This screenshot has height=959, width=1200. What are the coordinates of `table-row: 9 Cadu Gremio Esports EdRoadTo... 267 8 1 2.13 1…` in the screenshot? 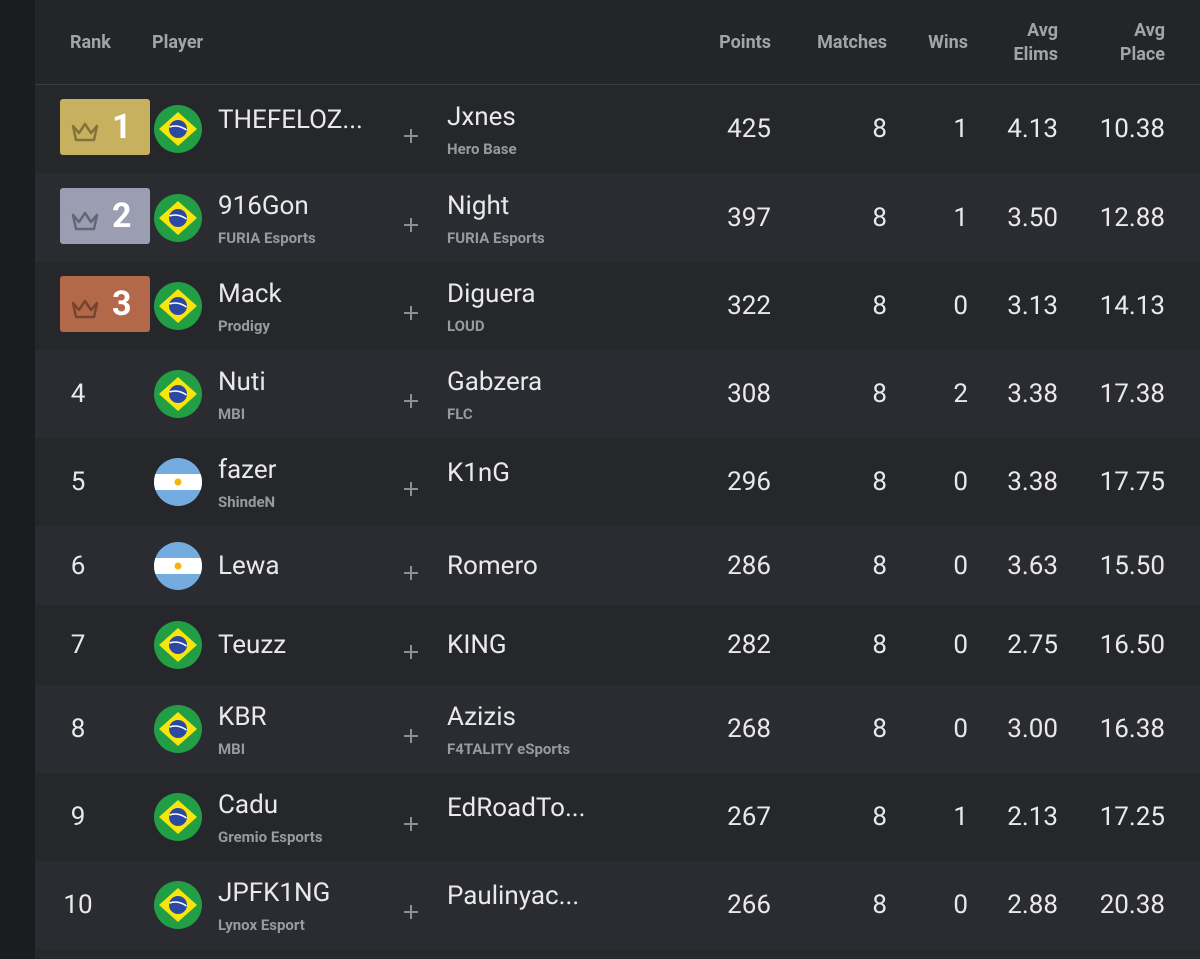 It's located at (617, 817).